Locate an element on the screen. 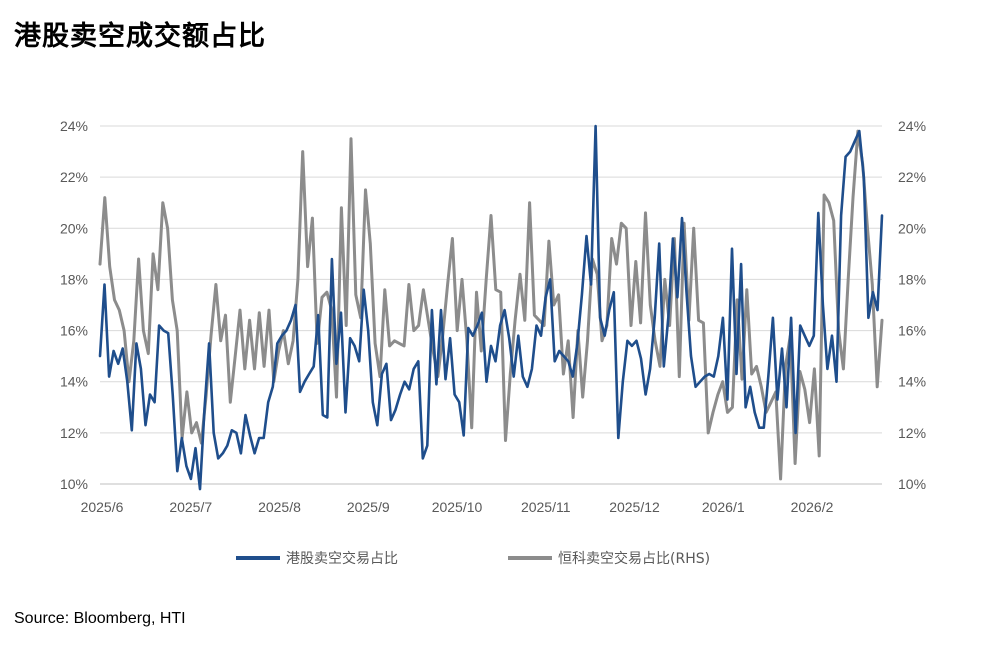  x-tick-label: 2025/10 is located at coordinates (457, 507).